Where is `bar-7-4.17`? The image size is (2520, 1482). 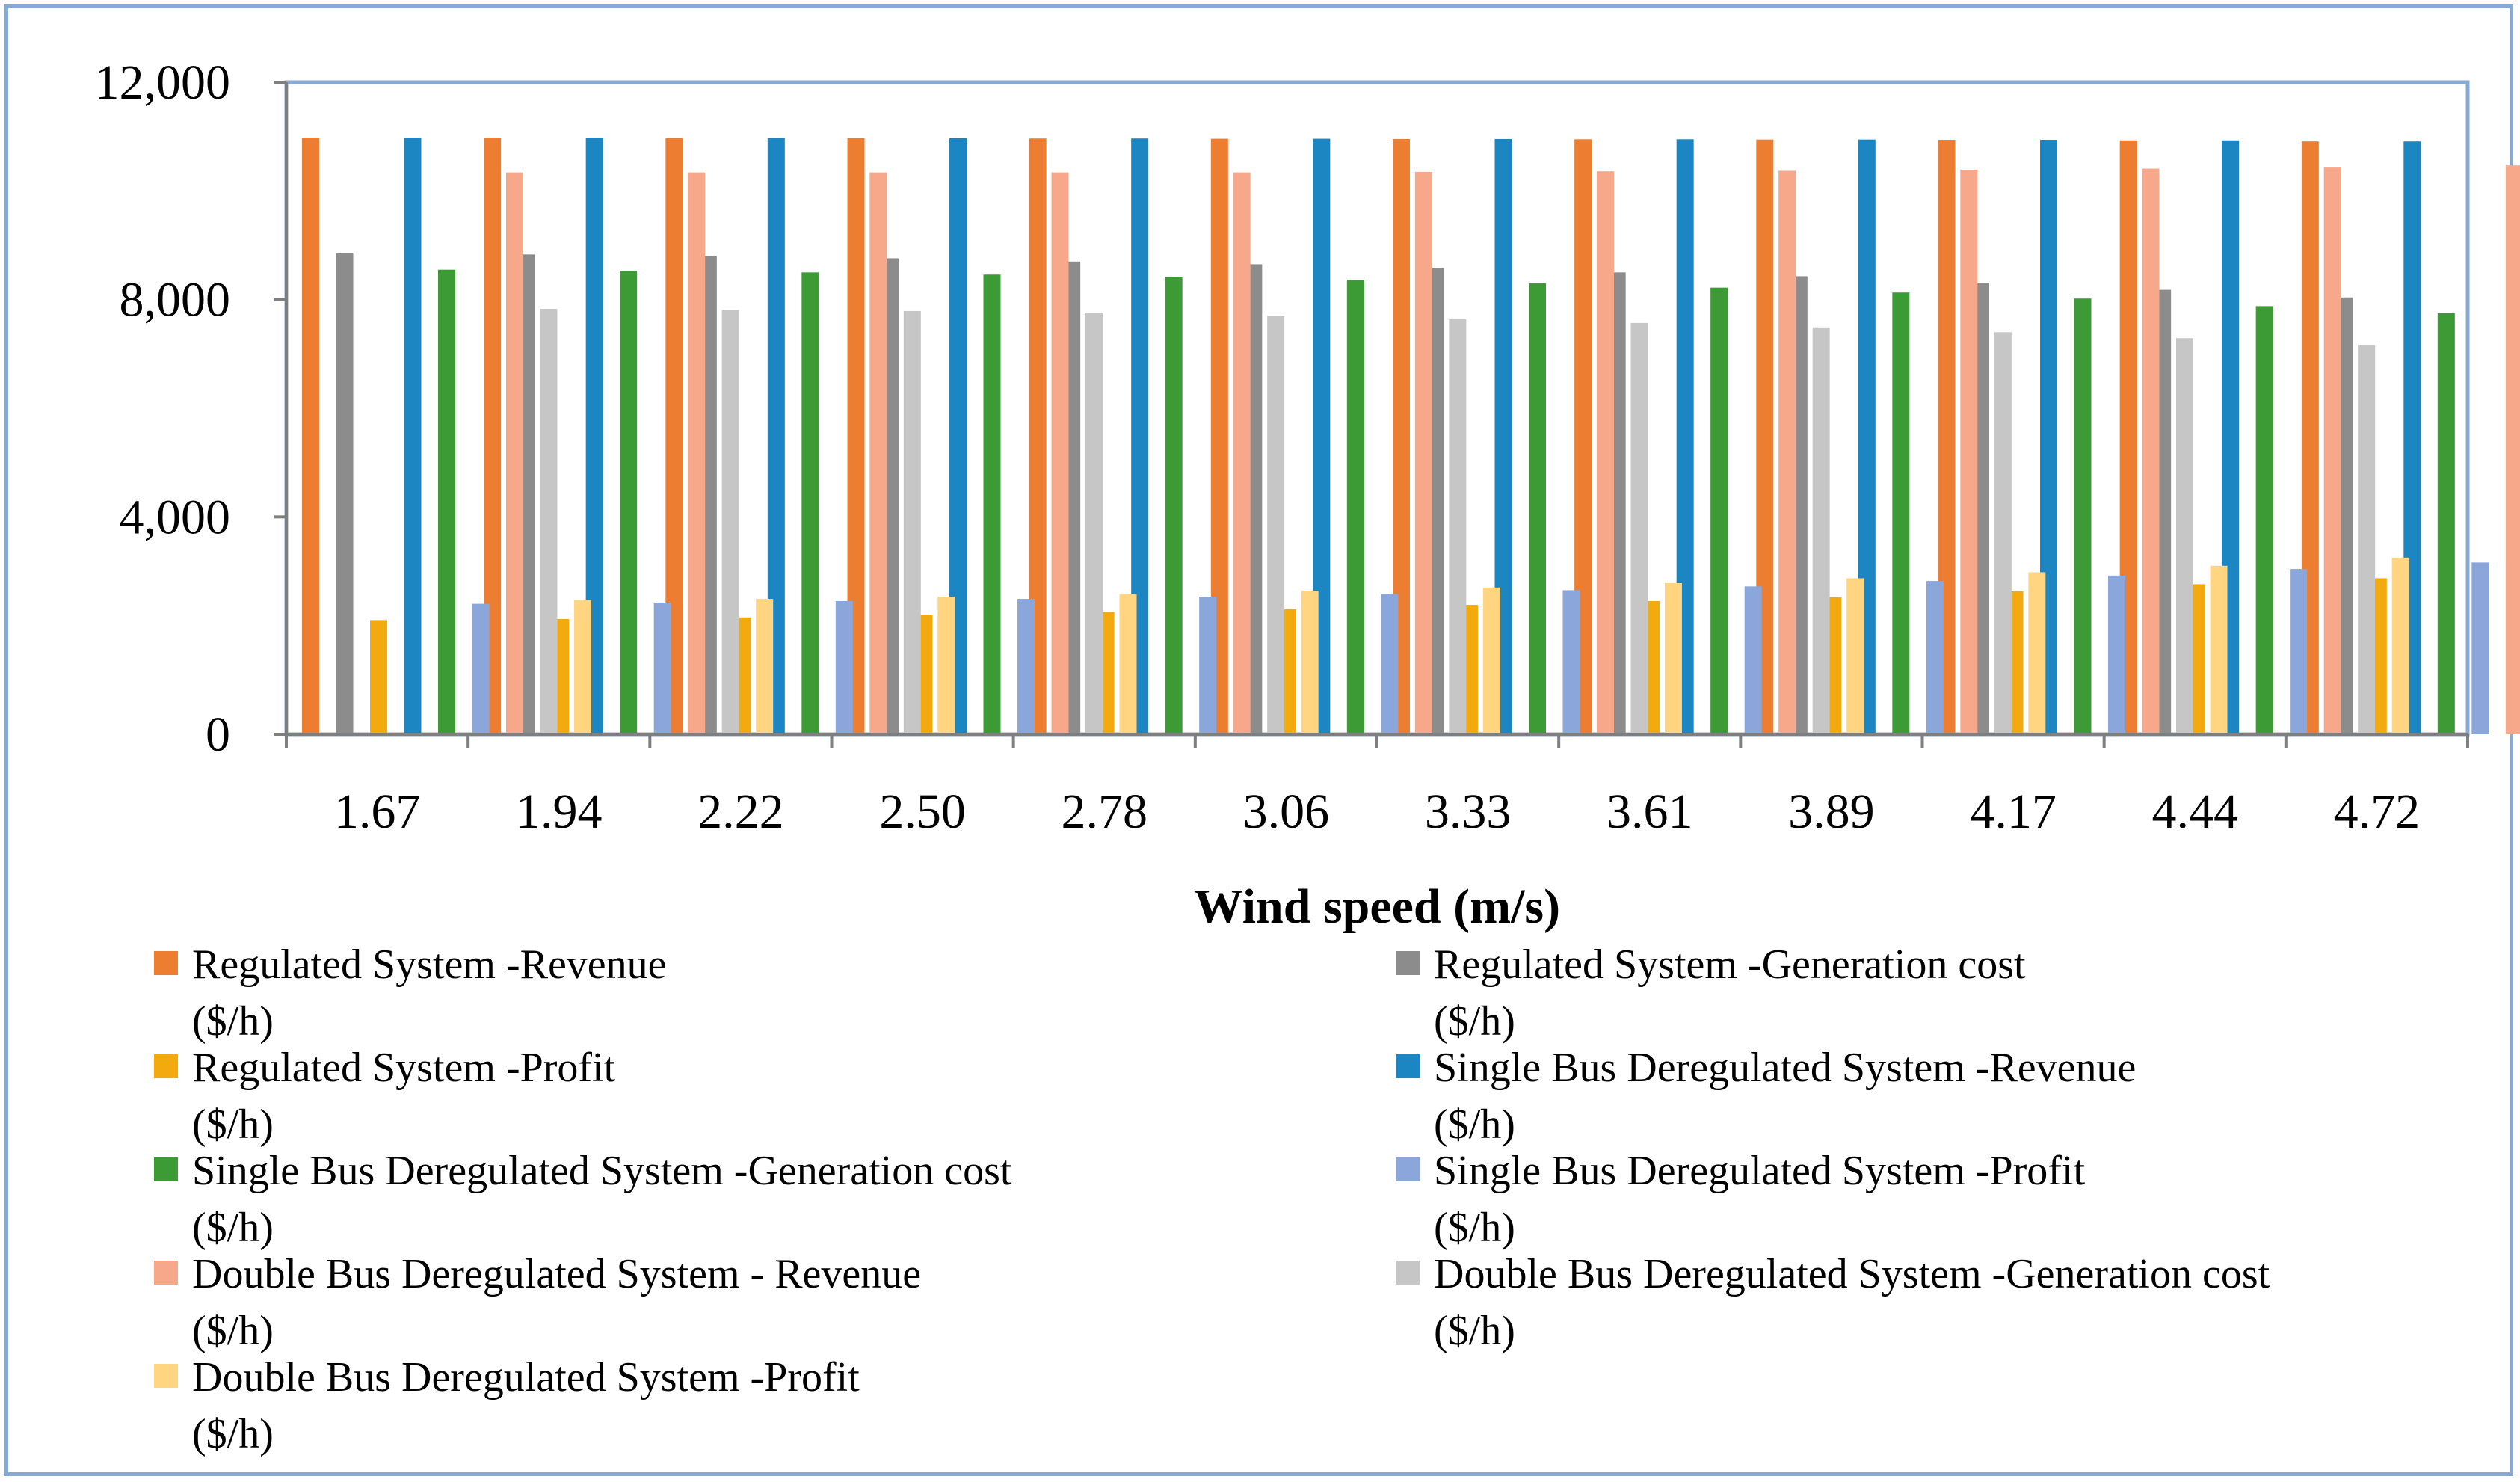 bar-7-4.17 is located at coordinates (2151, 451).